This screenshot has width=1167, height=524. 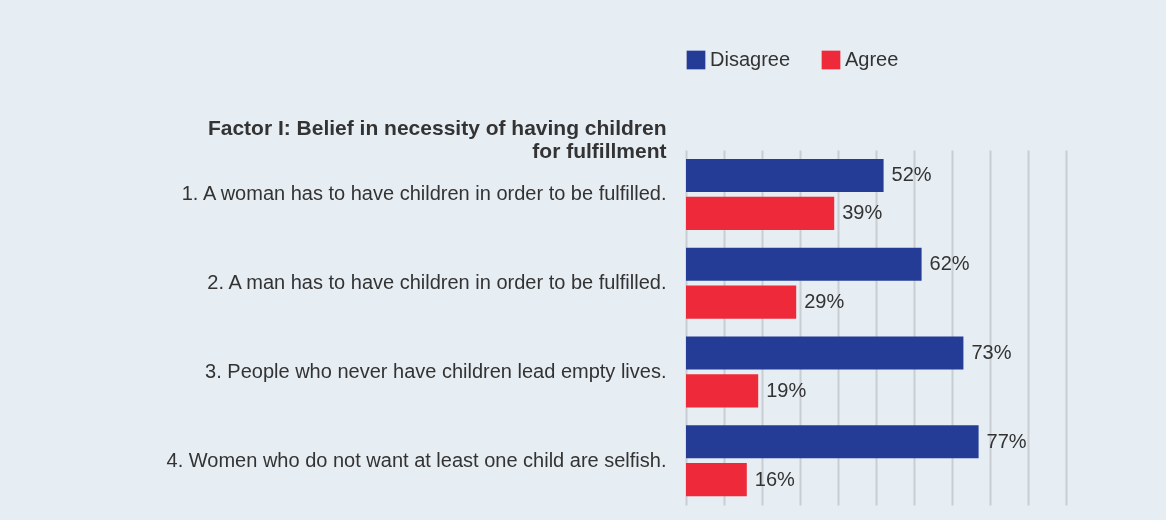 I want to click on y-axis-title: Factor I: Belief in necessity of having children for fulfillment, so click(x=437, y=138).